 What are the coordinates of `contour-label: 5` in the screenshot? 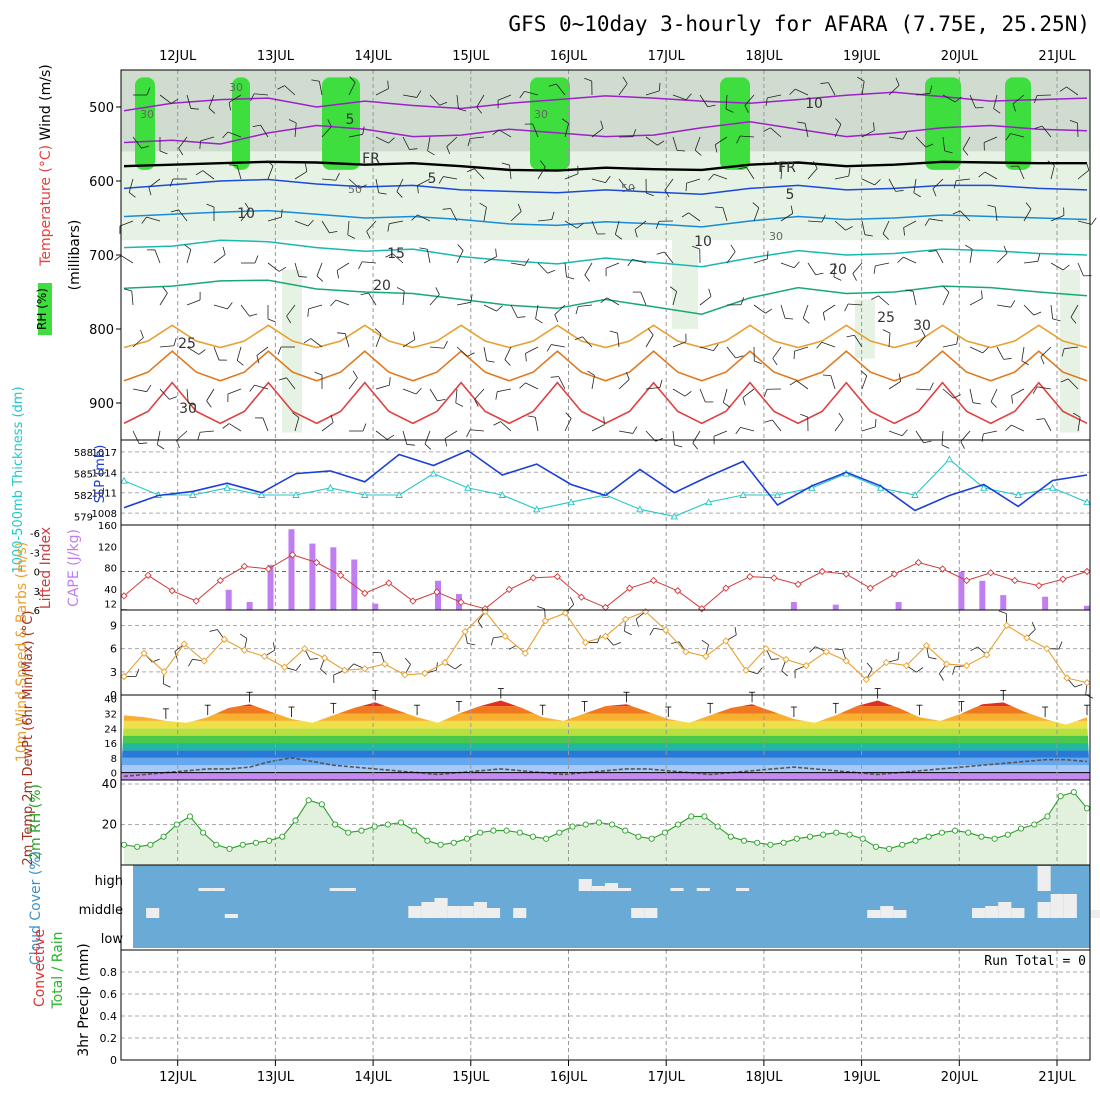 It's located at (432, 179).